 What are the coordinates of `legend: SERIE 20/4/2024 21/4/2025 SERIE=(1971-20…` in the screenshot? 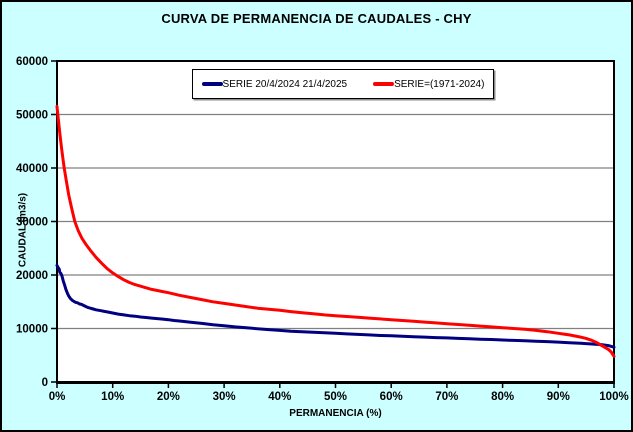 It's located at (343, 84).